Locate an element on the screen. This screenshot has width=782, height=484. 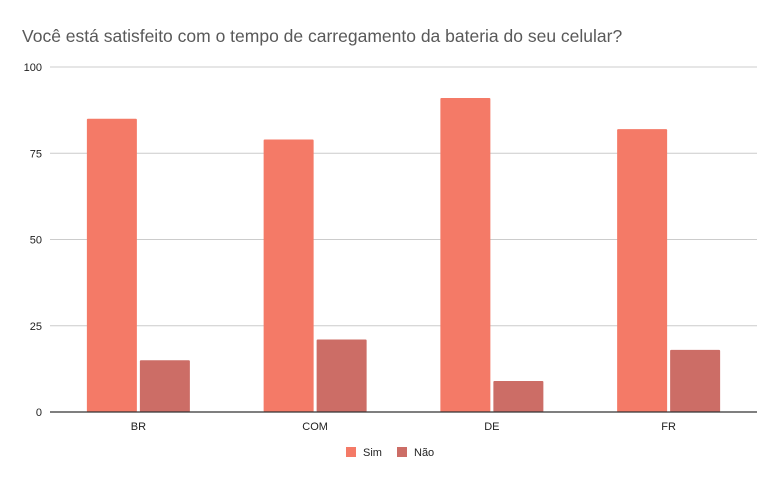
x-tick-label: COM is located at coordinates (315, 427).